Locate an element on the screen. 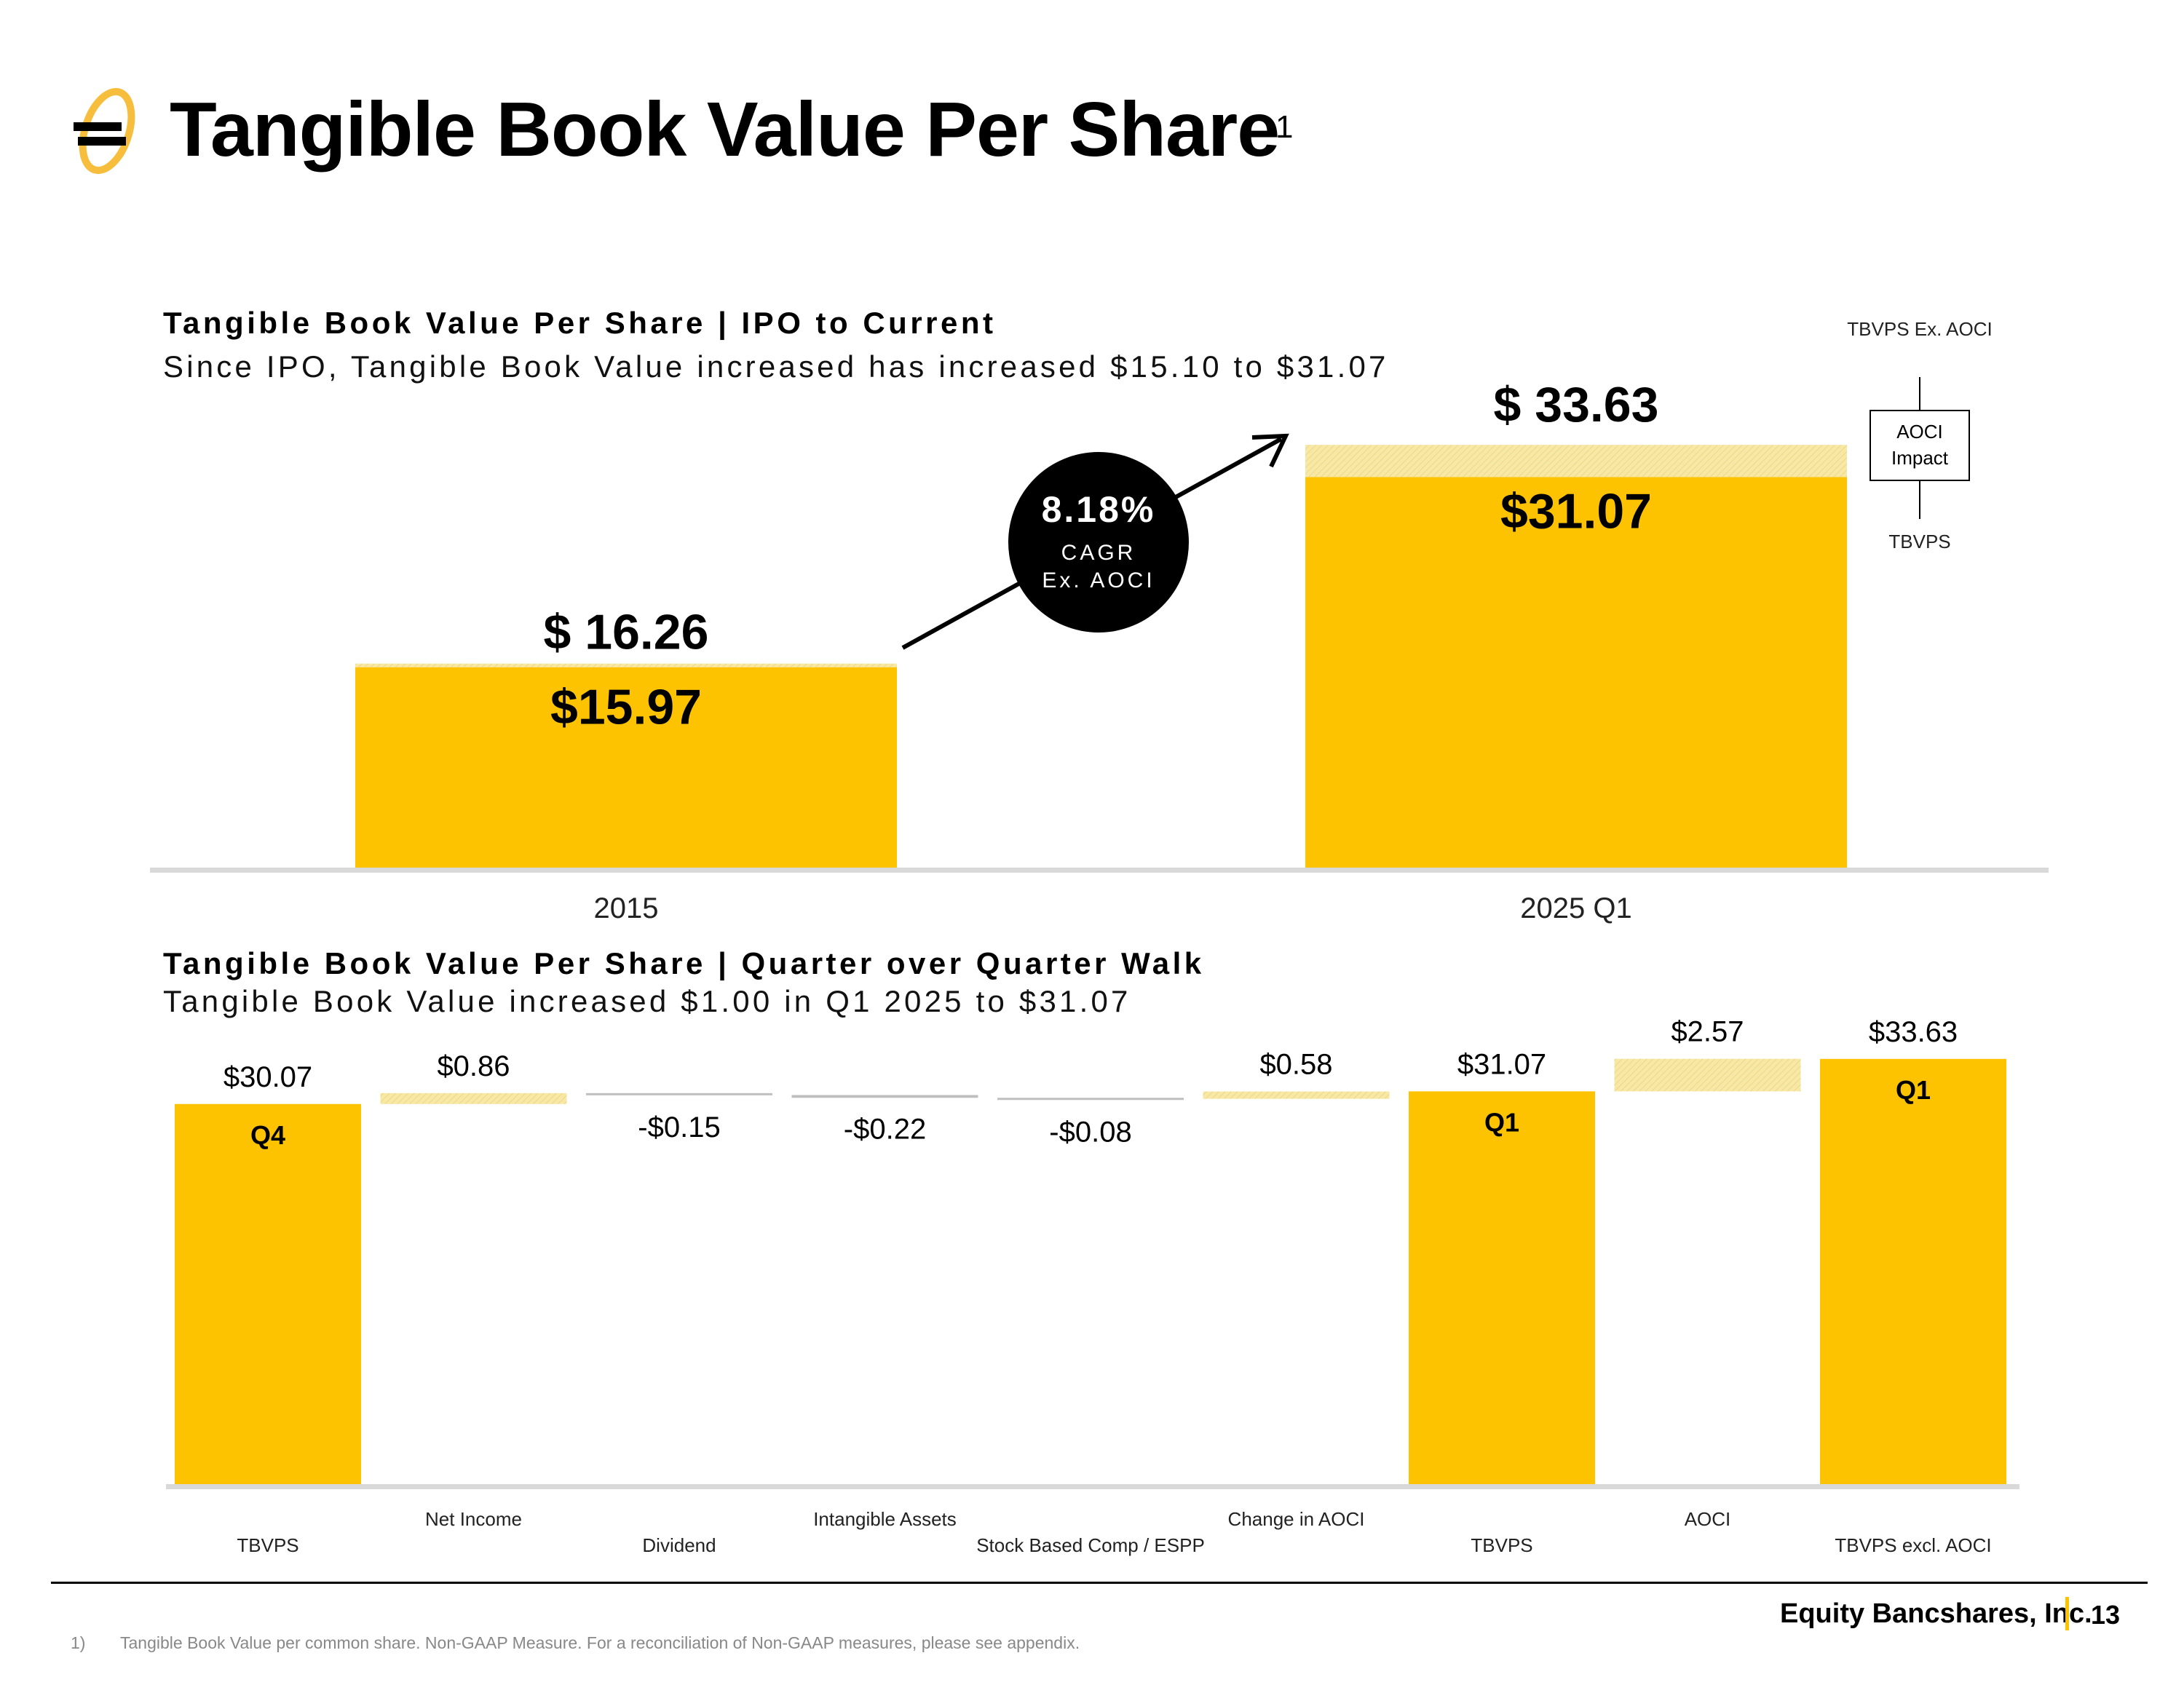  walk-value-label: $0.58 is located at coordinates (1295, 1065).